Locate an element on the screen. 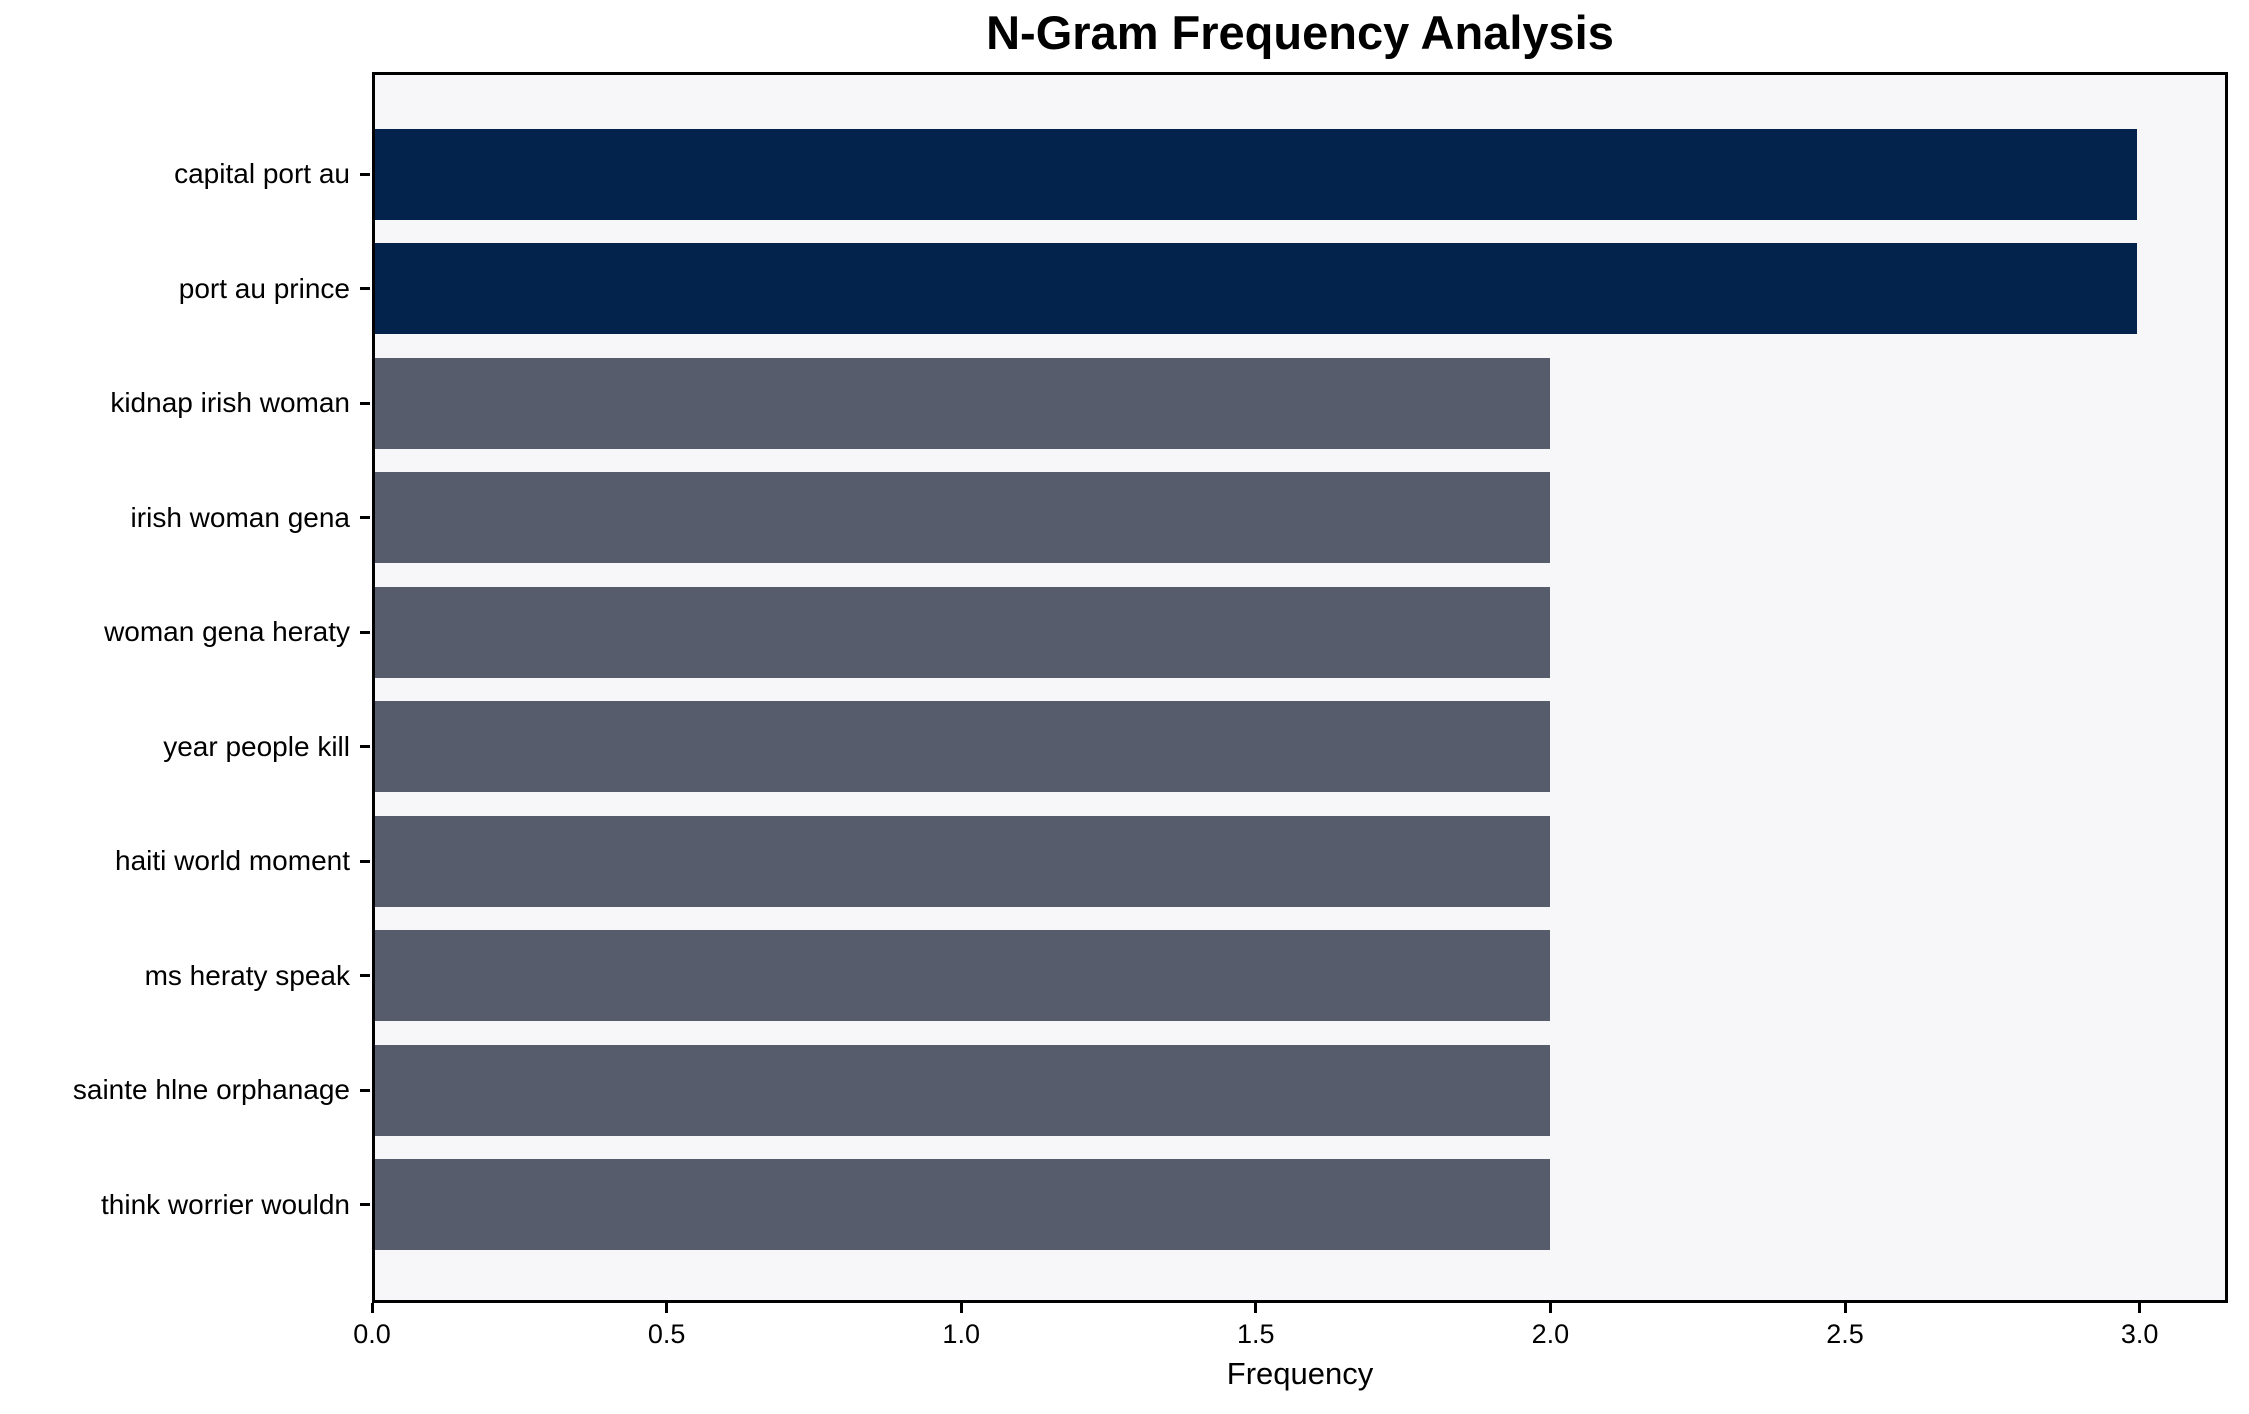 The image size is (2249, 1414). y-tick-label-port-au-prince: port au prince is located at coordinates (264, 288).